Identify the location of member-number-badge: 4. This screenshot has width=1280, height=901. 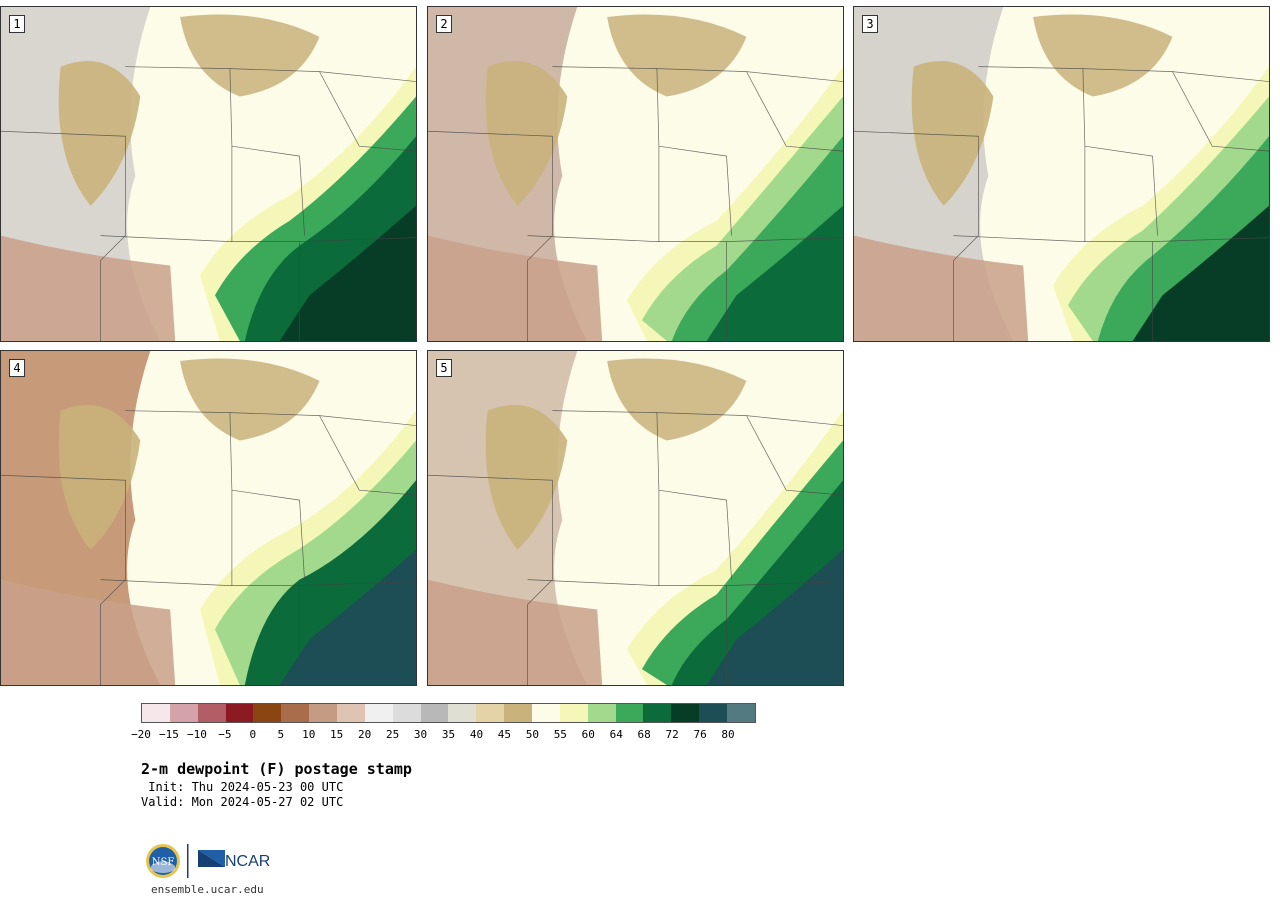
(17, 368).